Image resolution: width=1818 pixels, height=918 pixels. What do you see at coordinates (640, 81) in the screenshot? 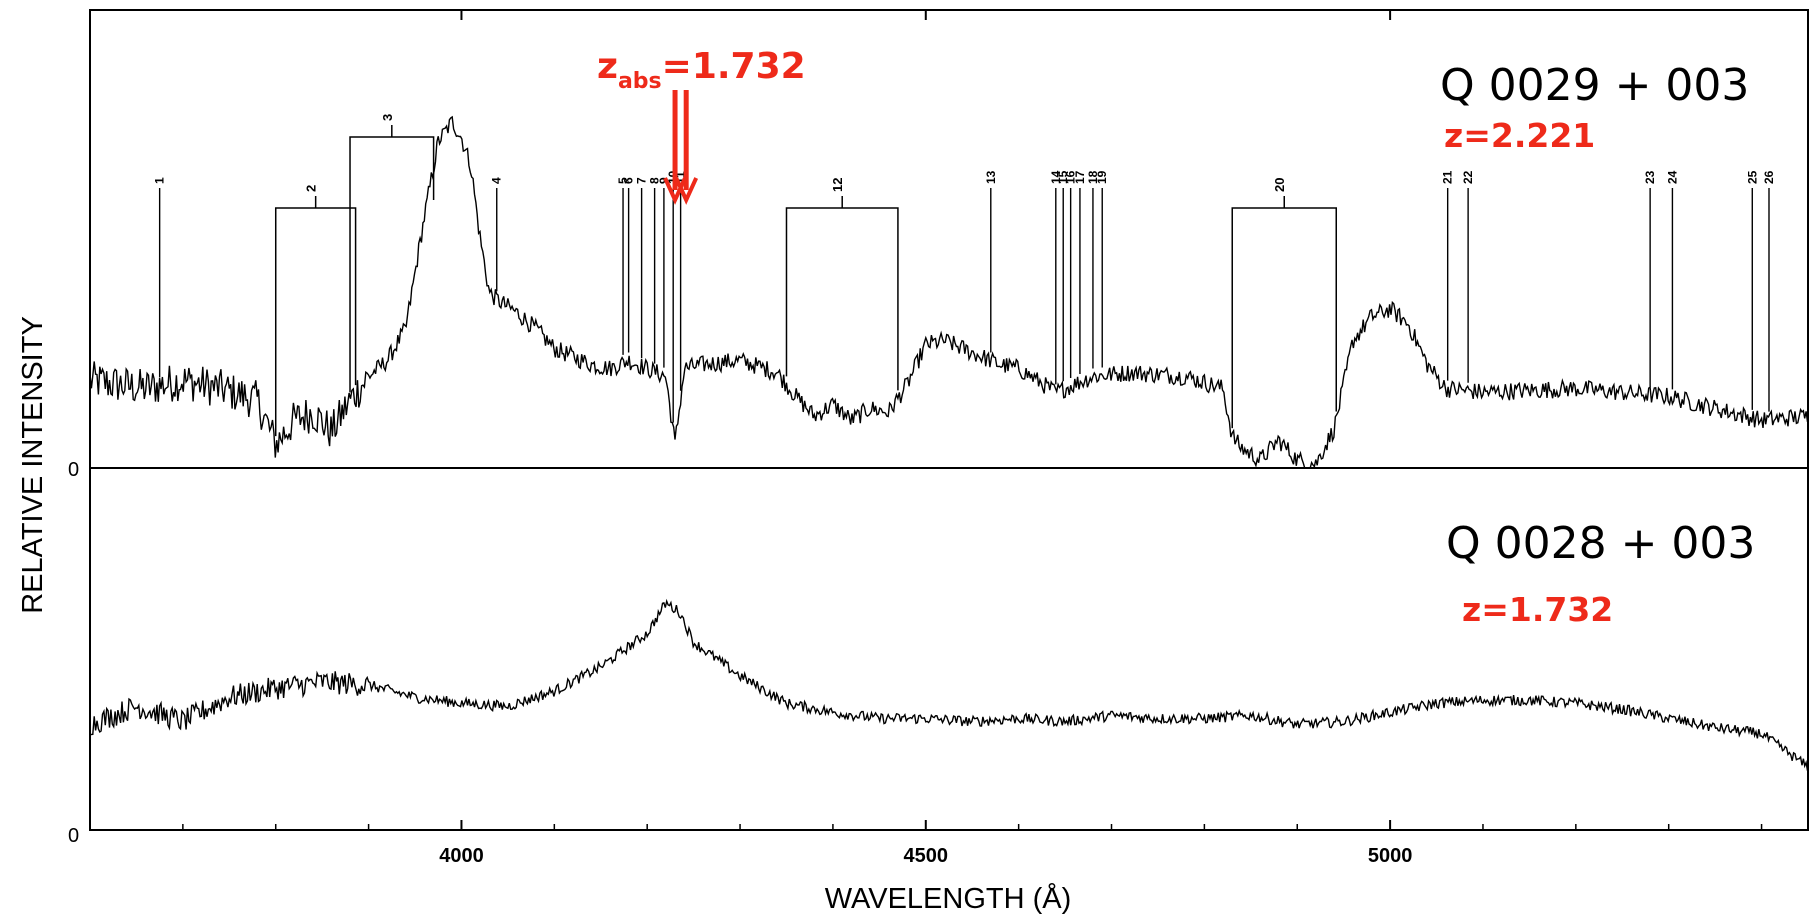
I see `absorber-label-subscript: abs` at bounding box center [640, 81].